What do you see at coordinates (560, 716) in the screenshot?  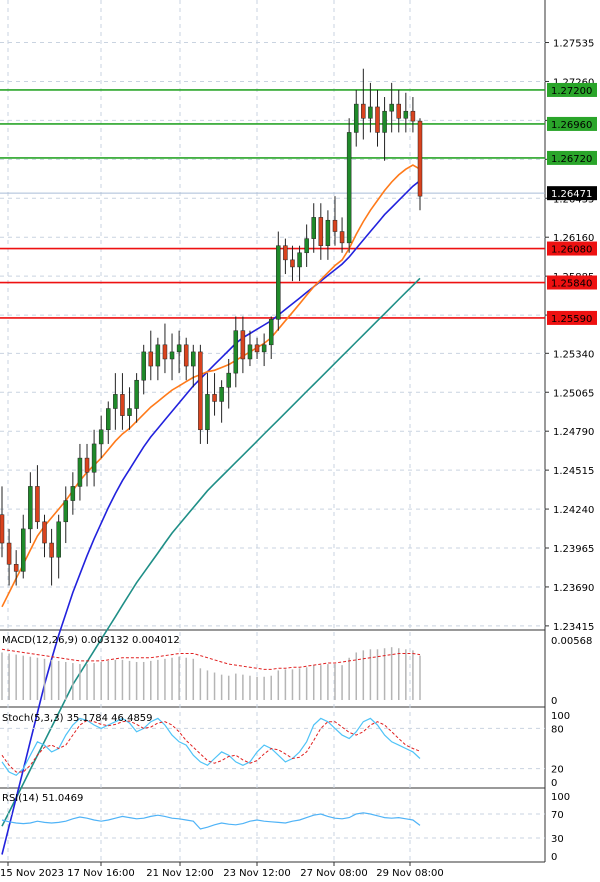 I see `stoch-axis-label: 100` at bounding box center [560, 716].